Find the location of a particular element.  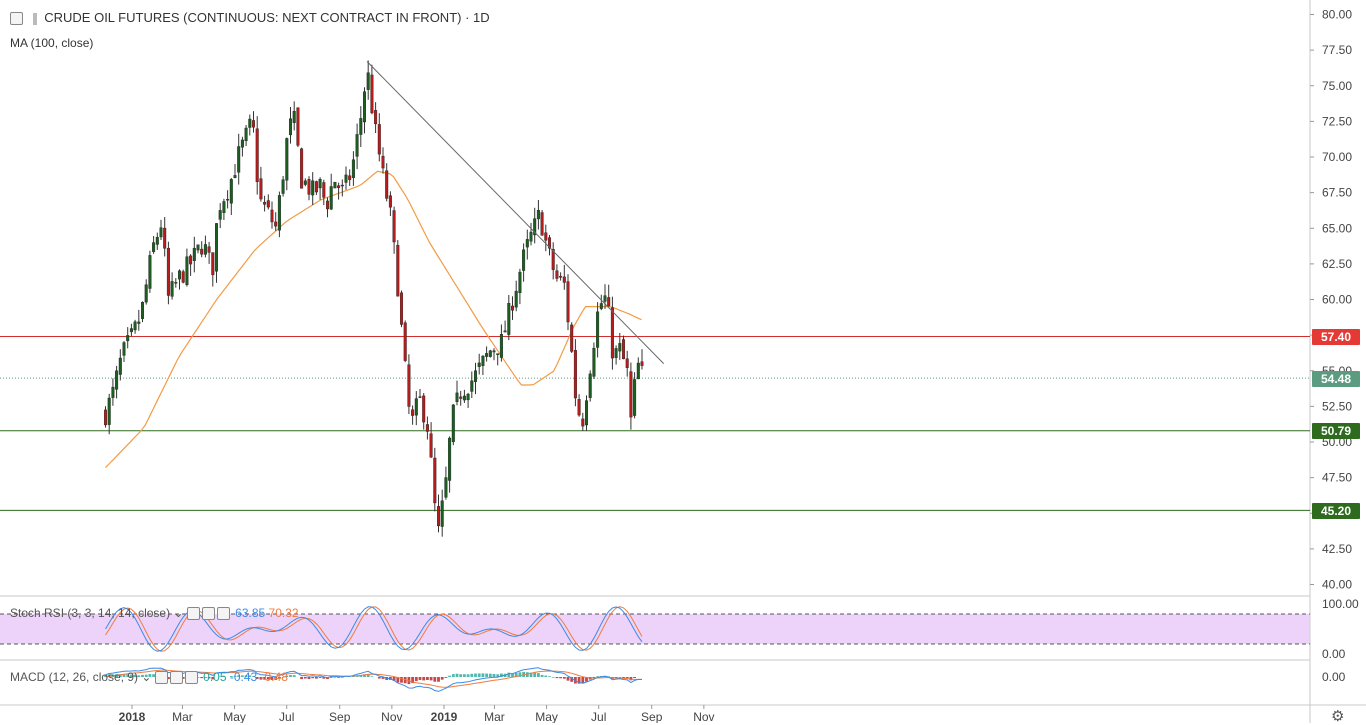

x-tick-label: Jul is located at coordinates (286, 716).